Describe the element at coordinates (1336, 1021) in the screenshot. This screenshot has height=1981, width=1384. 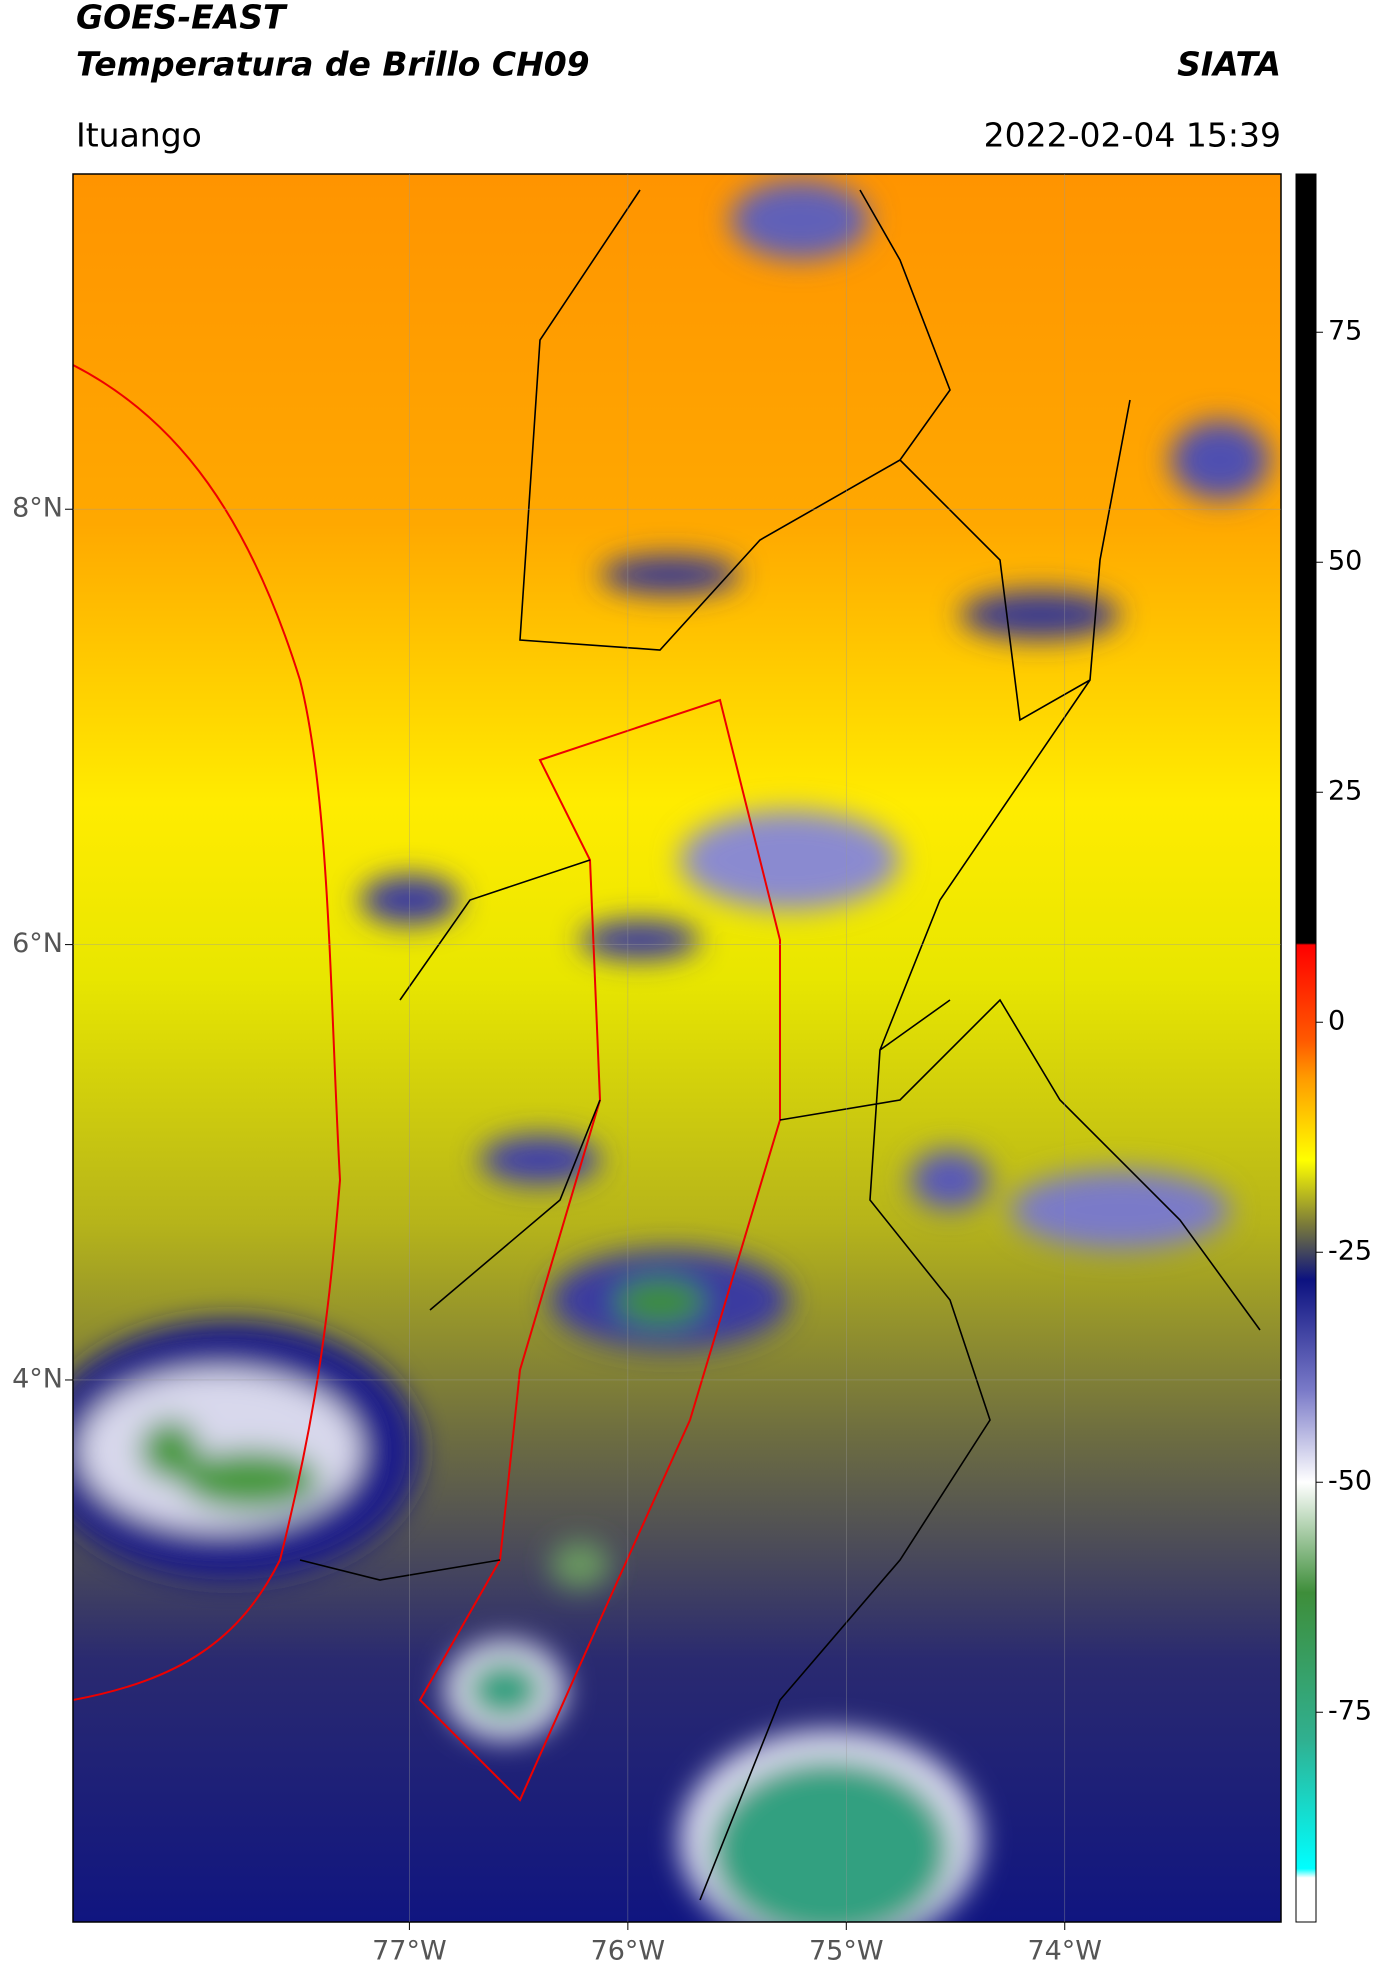
I see `colorbar-tick-label: 0` at that location.